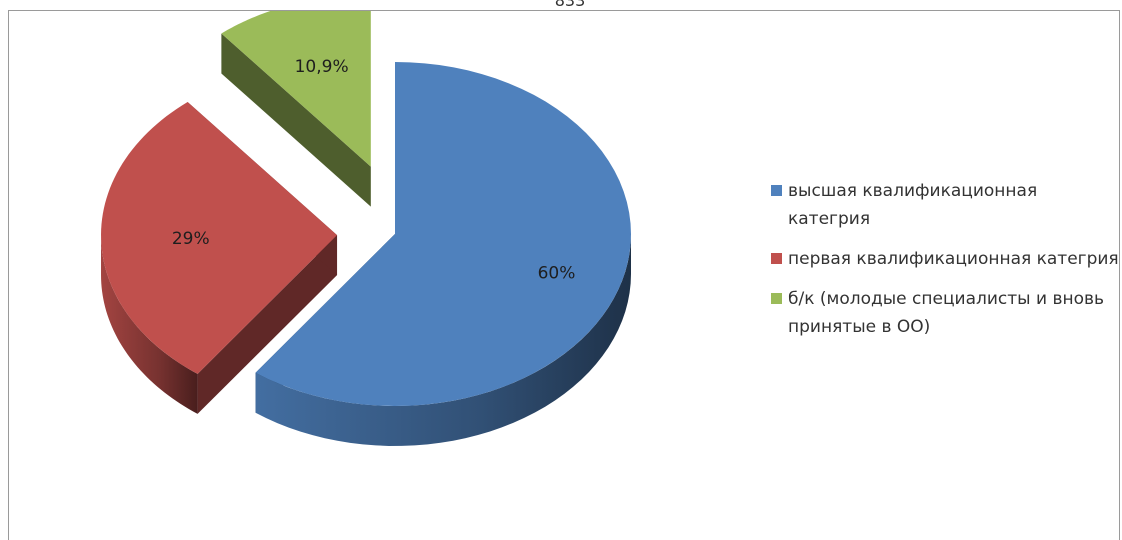 The width and height of the screenshot is (1122, 540). What do you see at coordinates (191, 239) in the screenshot?
I see `data-label: 29%` at bounding box center [191, 239].